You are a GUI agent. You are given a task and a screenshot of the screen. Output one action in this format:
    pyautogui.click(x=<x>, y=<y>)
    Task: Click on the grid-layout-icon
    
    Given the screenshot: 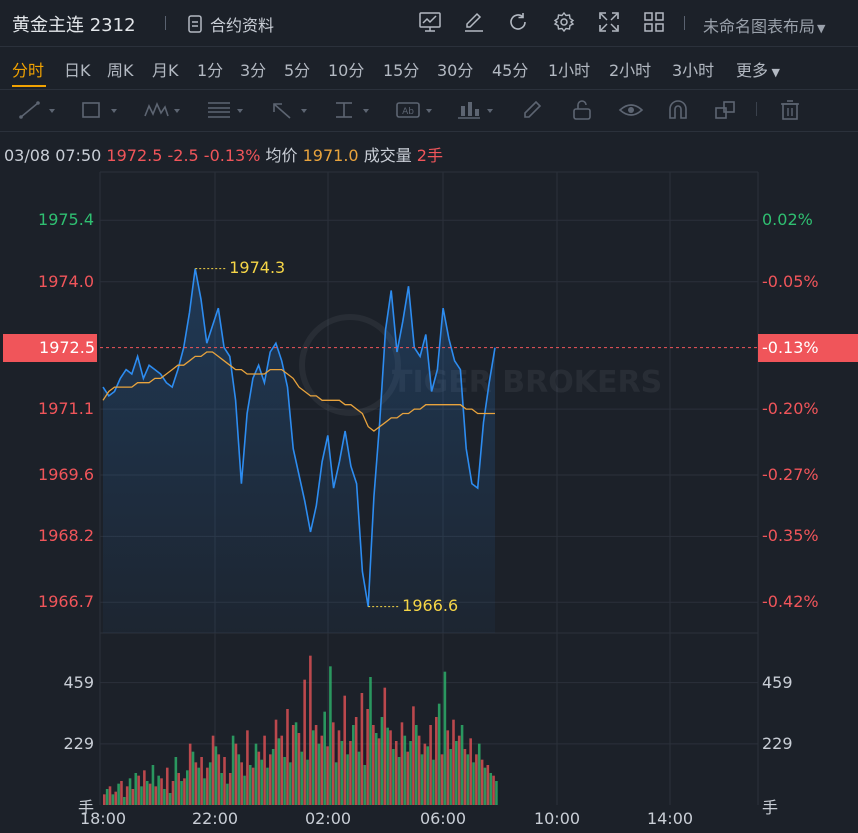 What is the action you would take?
    pyautogui.click(x=654, y=22)
    